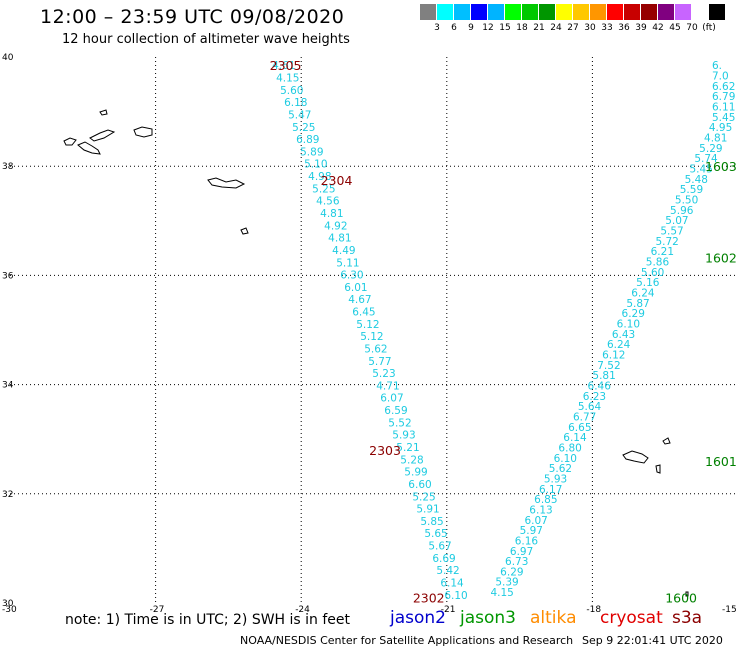 Image resolution: width=740 pixels, height=650 pixels. Describe the element at coordinates (447, 571) in the screenshot. I see `wave-height-value: 5.42` at that location.